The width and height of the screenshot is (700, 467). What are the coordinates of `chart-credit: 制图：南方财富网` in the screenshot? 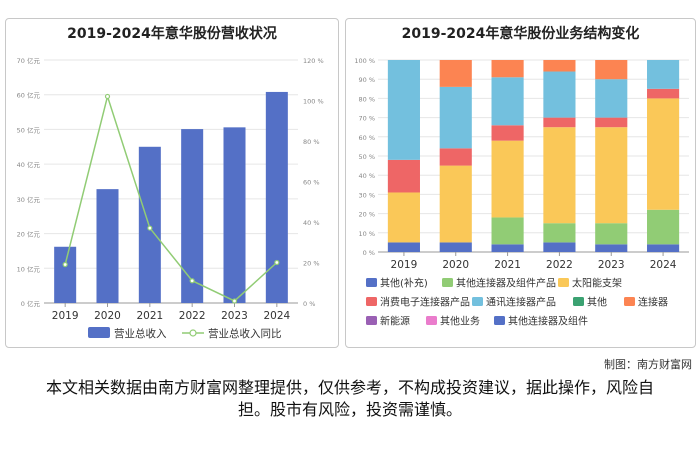 It's located at (648, 364).